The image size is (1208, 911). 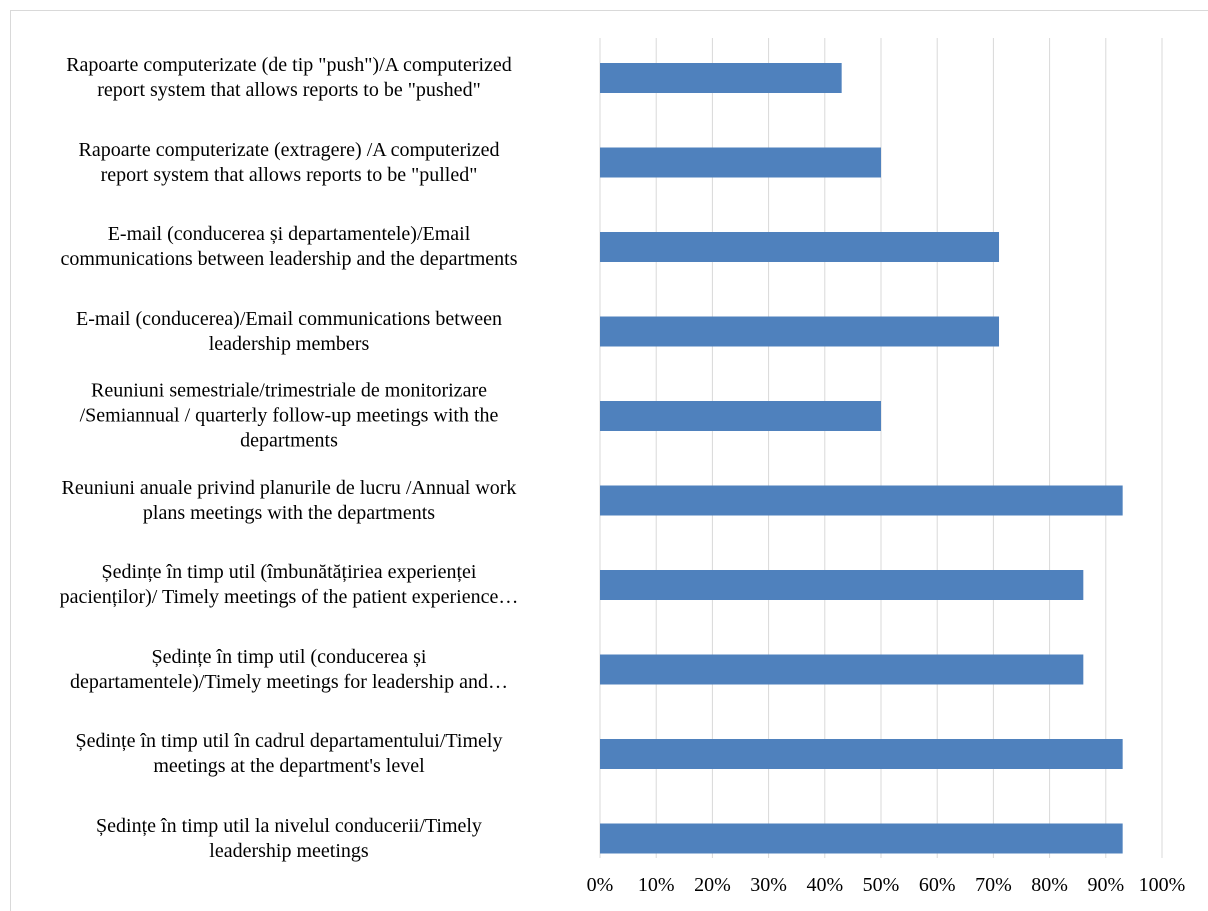 I want to click on x-tick-label: 40%, so click(x=824, y=885).